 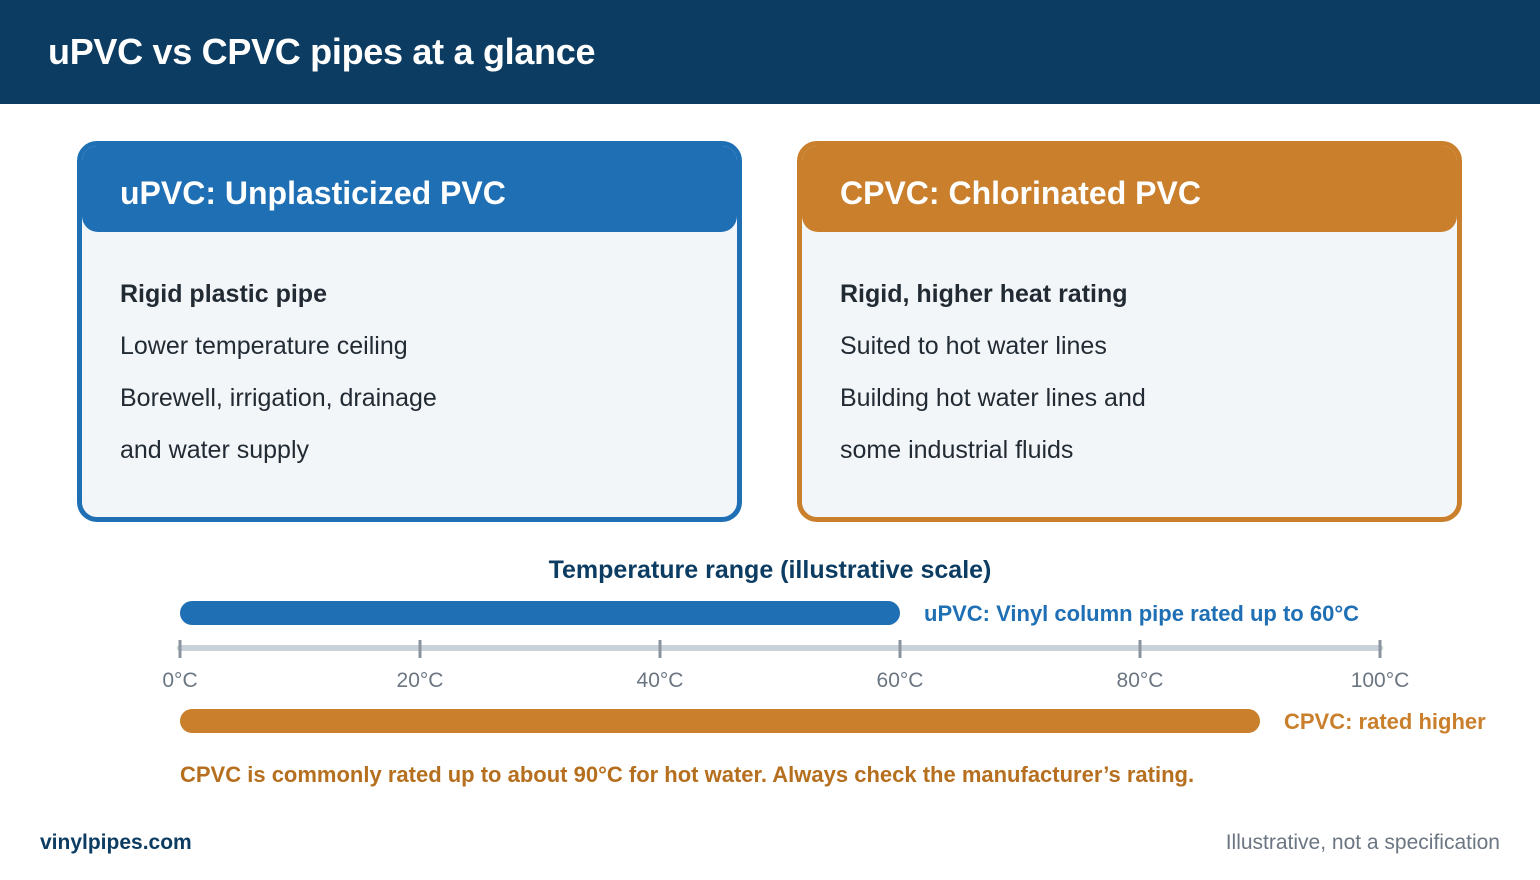 I want to click on cpvc-card-line: Rigid, higher heat rating, so click(x=984, y=294).